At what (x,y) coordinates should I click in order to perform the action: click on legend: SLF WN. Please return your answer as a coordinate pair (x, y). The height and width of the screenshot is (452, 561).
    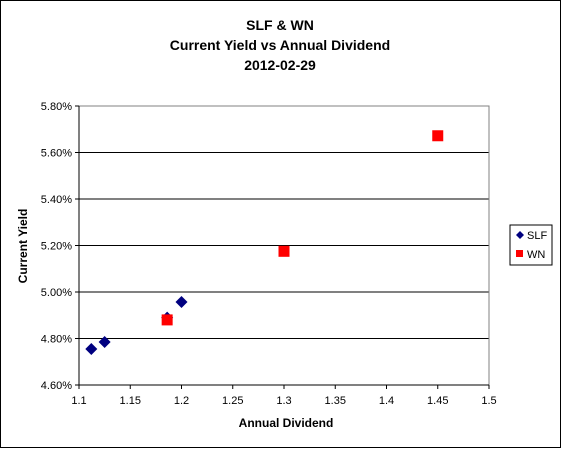
    Looking at the image, I should click on (531, 245).